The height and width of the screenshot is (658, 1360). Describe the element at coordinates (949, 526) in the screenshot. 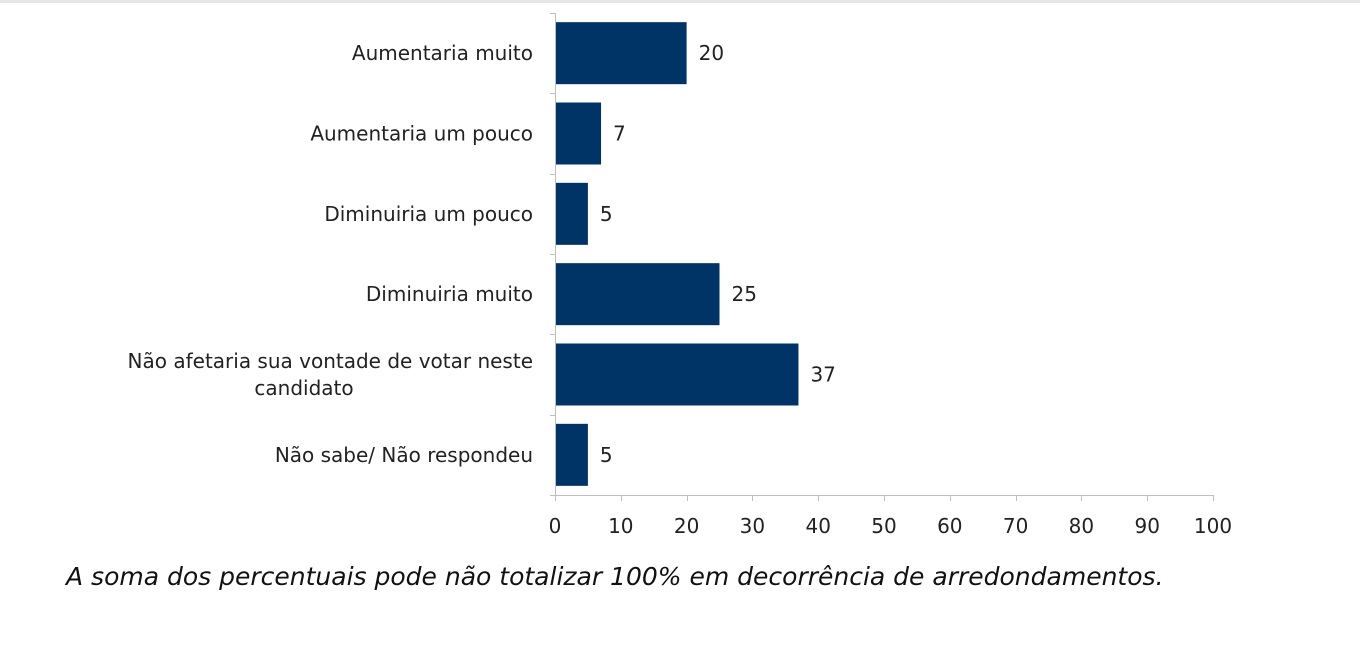

I see `x-tick-label: 60` at that location.